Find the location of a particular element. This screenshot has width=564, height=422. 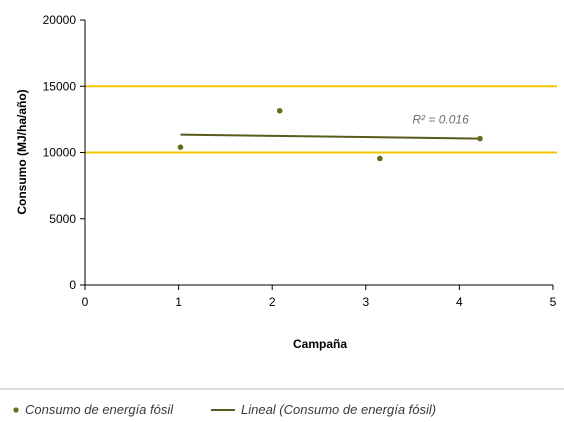

x-tick-label: 4 is located at coordinates (459, 302).